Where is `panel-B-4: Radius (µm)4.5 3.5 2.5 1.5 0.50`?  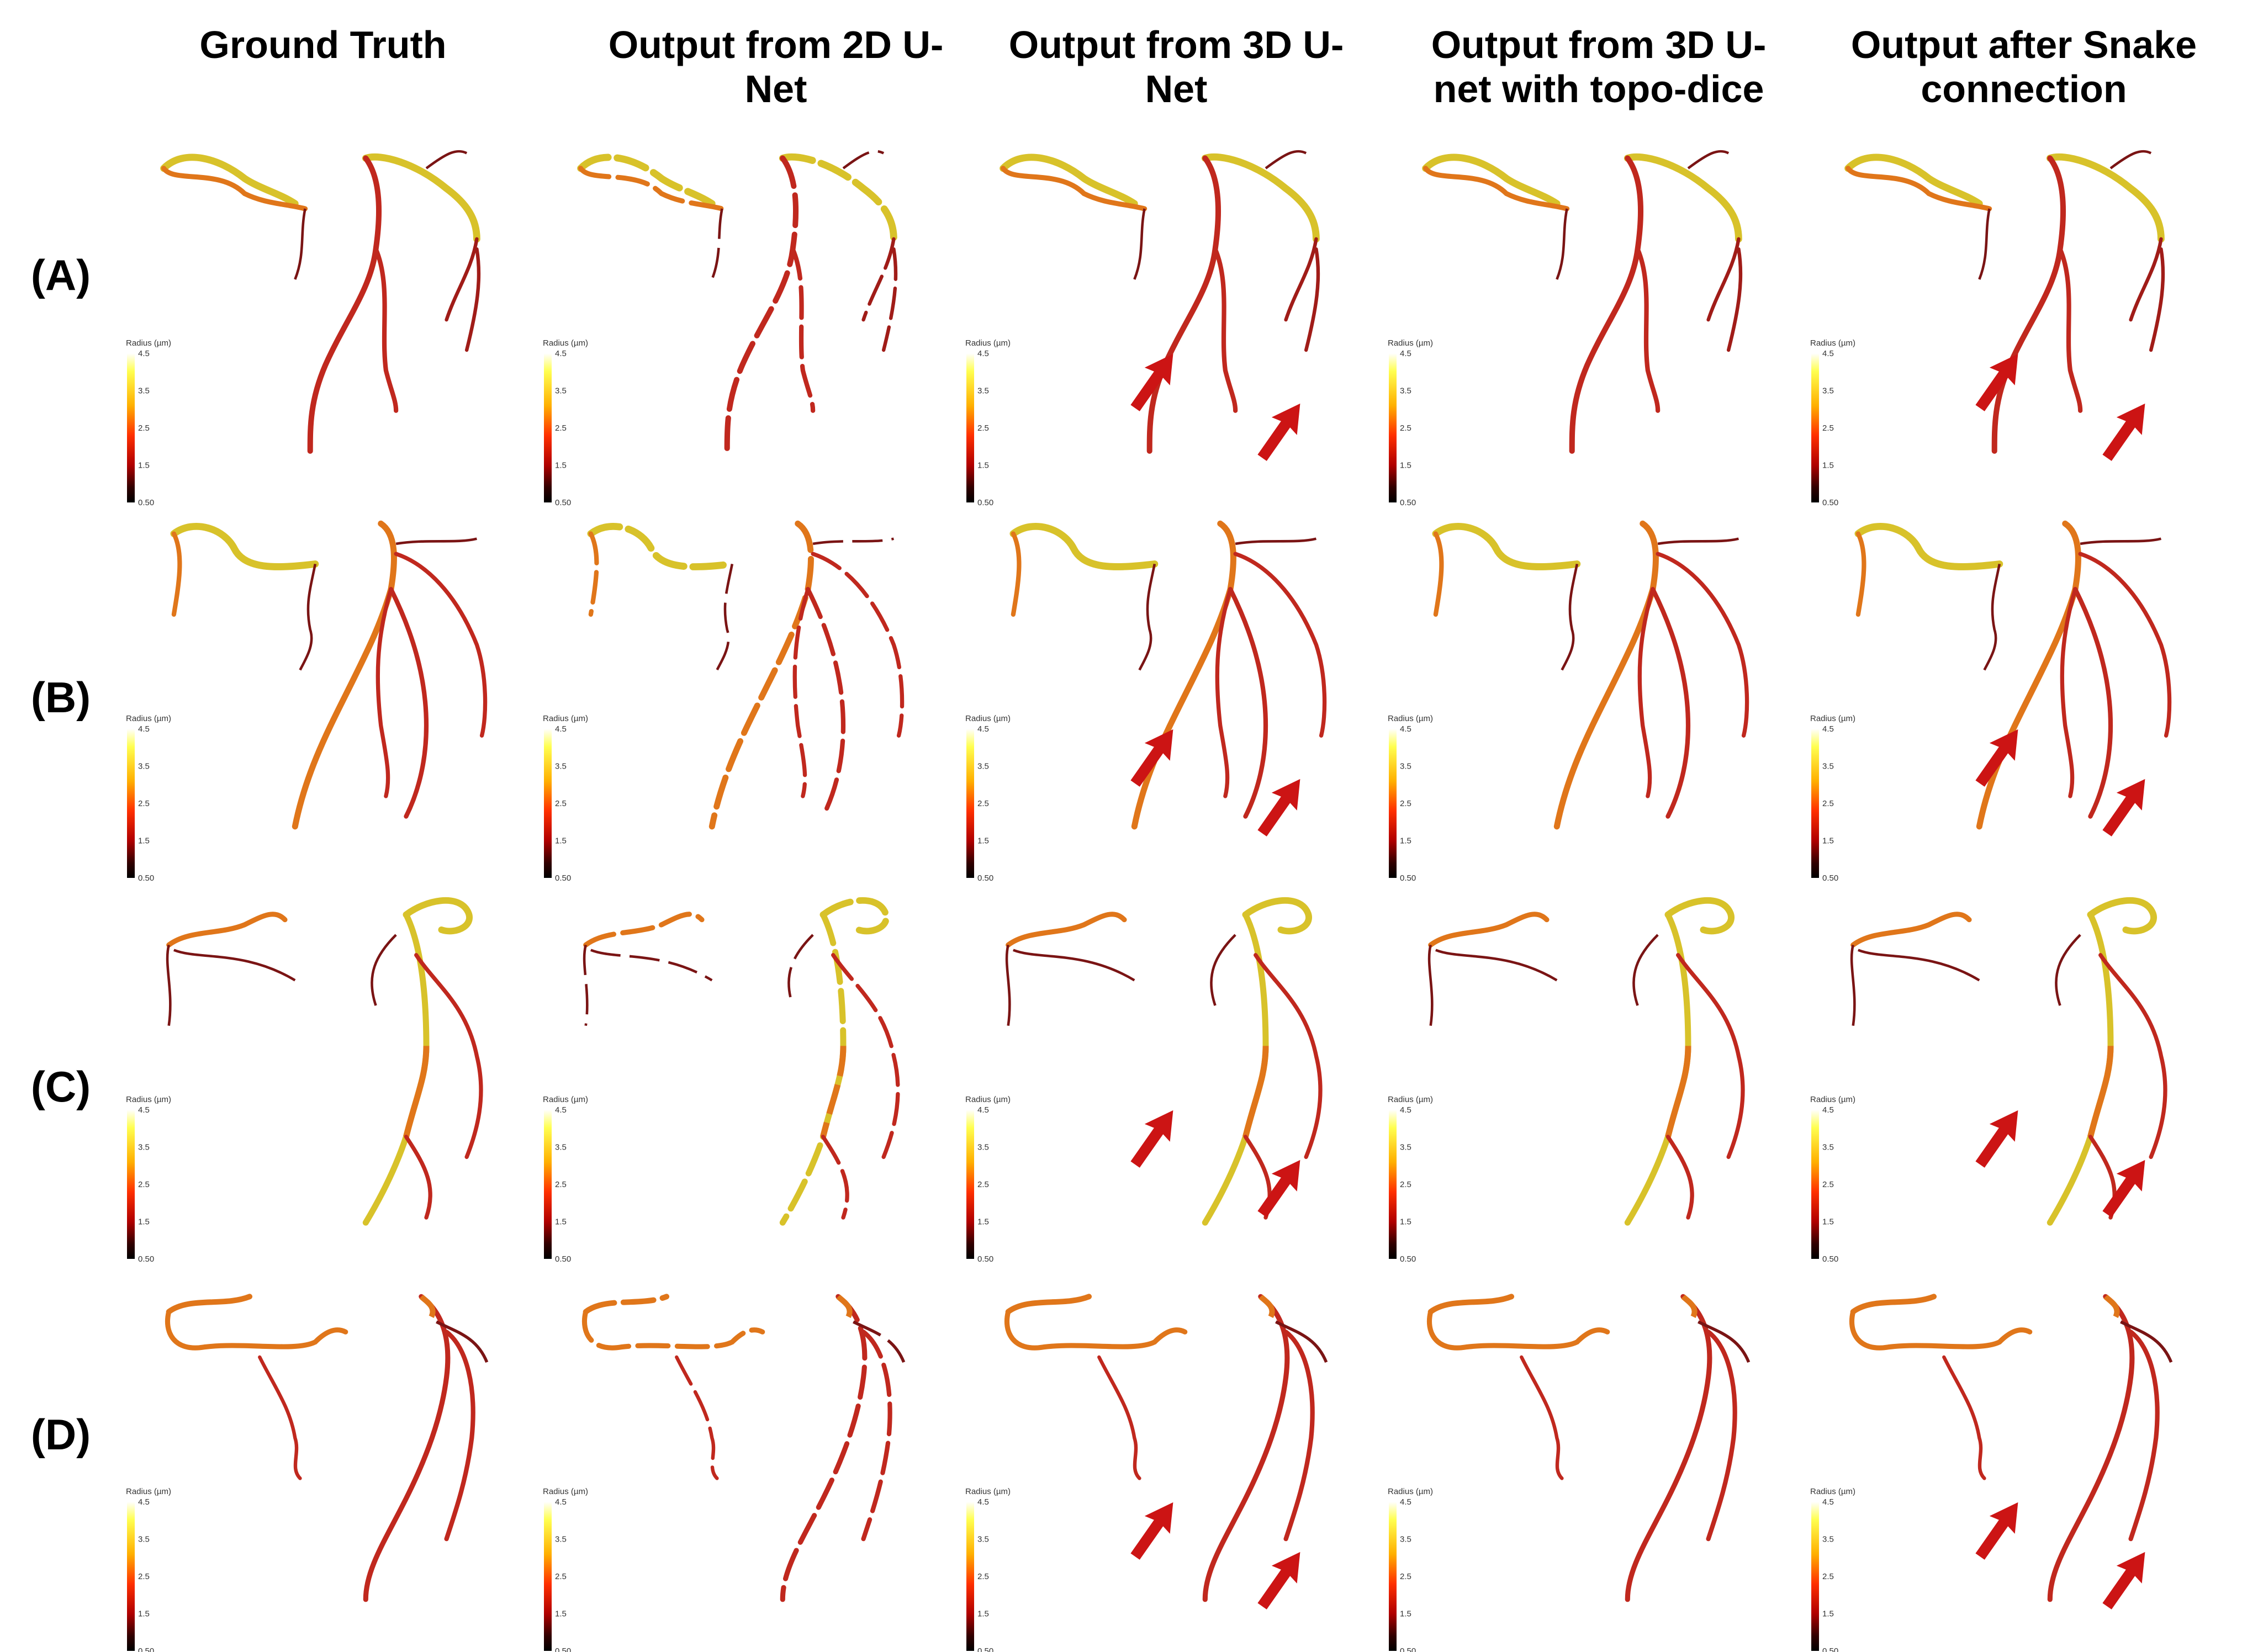
panel-B-4: Radius (µm)4.5 3.5 2.5 1.5 0.50 is located at coordinates (1567, 703).